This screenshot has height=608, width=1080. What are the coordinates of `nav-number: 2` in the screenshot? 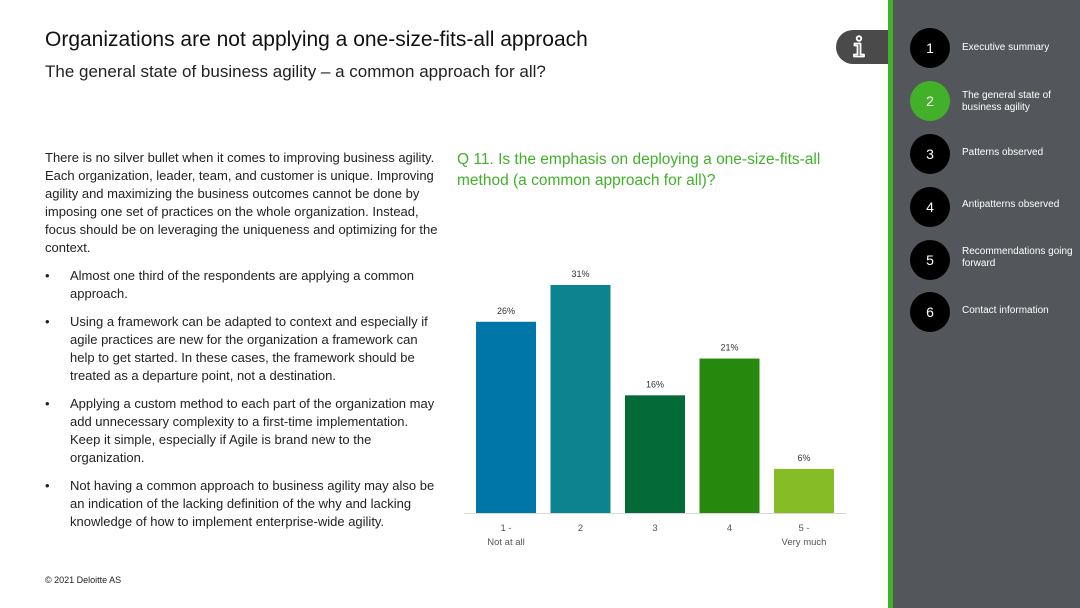 It's located at (930, 101).